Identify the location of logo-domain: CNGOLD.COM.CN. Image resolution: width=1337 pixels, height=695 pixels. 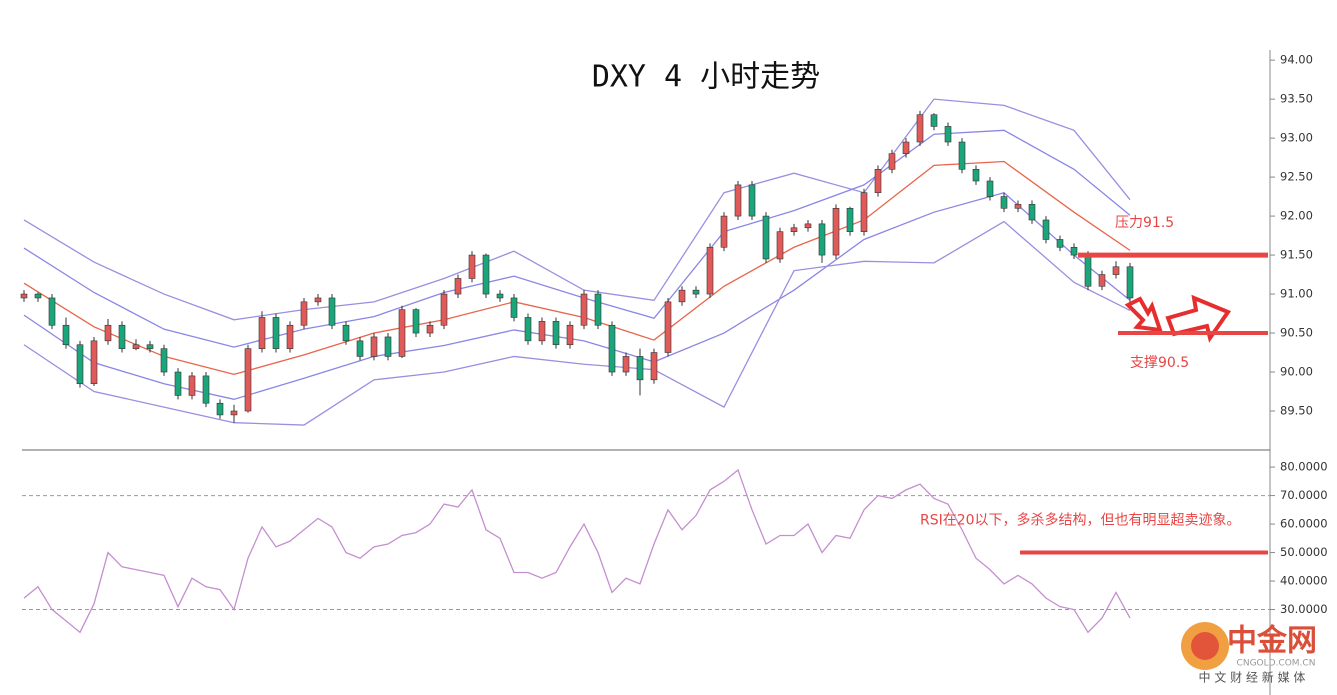
(1276, 664).